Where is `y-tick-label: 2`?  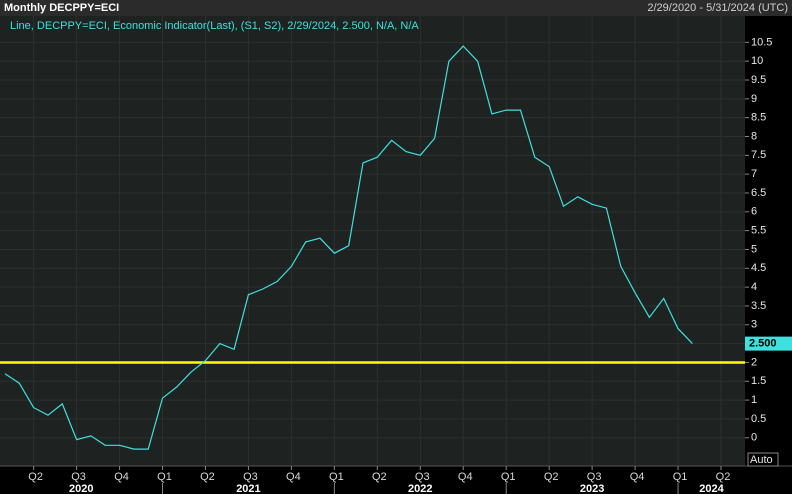
y-tick-label: 2 is located at coordinates (754, 362).